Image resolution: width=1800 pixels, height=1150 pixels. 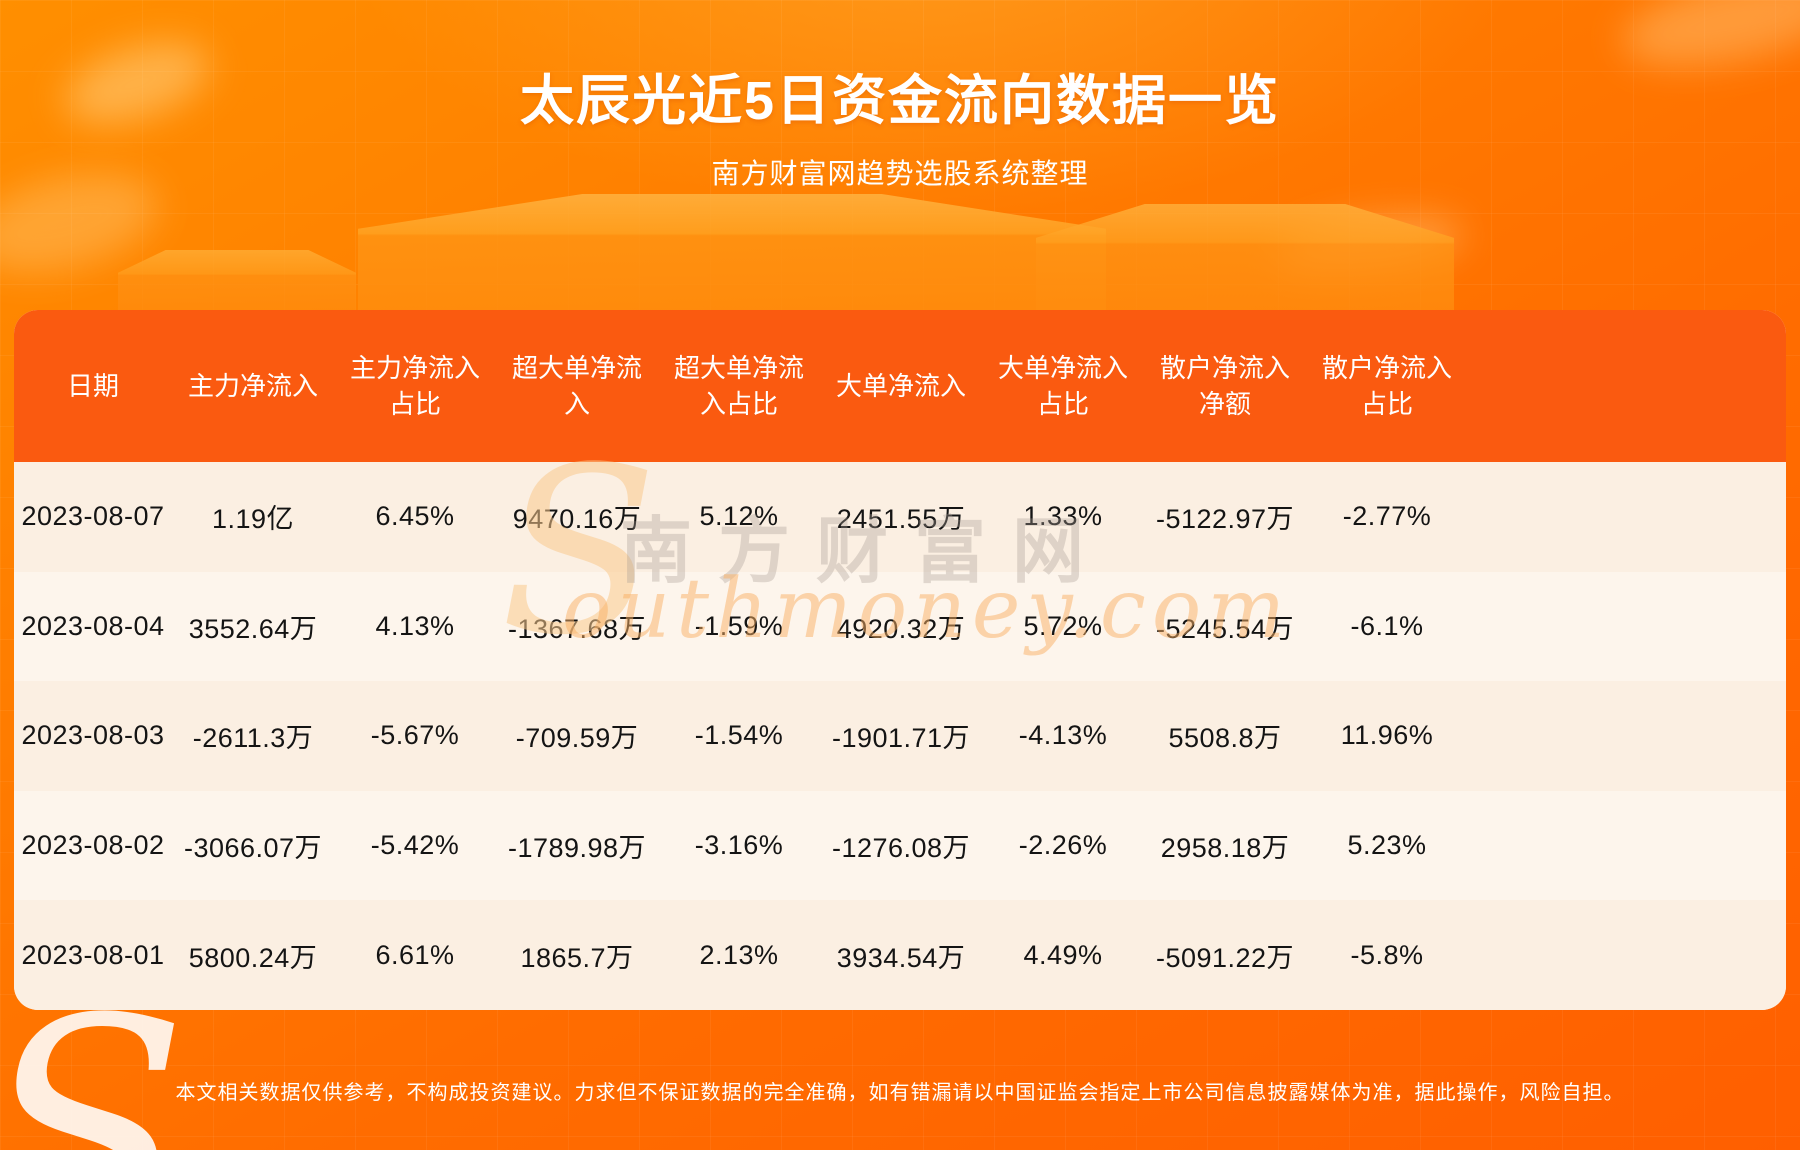 I want to click on table-cell: 2023-08-02, so click(x=93, y=845).